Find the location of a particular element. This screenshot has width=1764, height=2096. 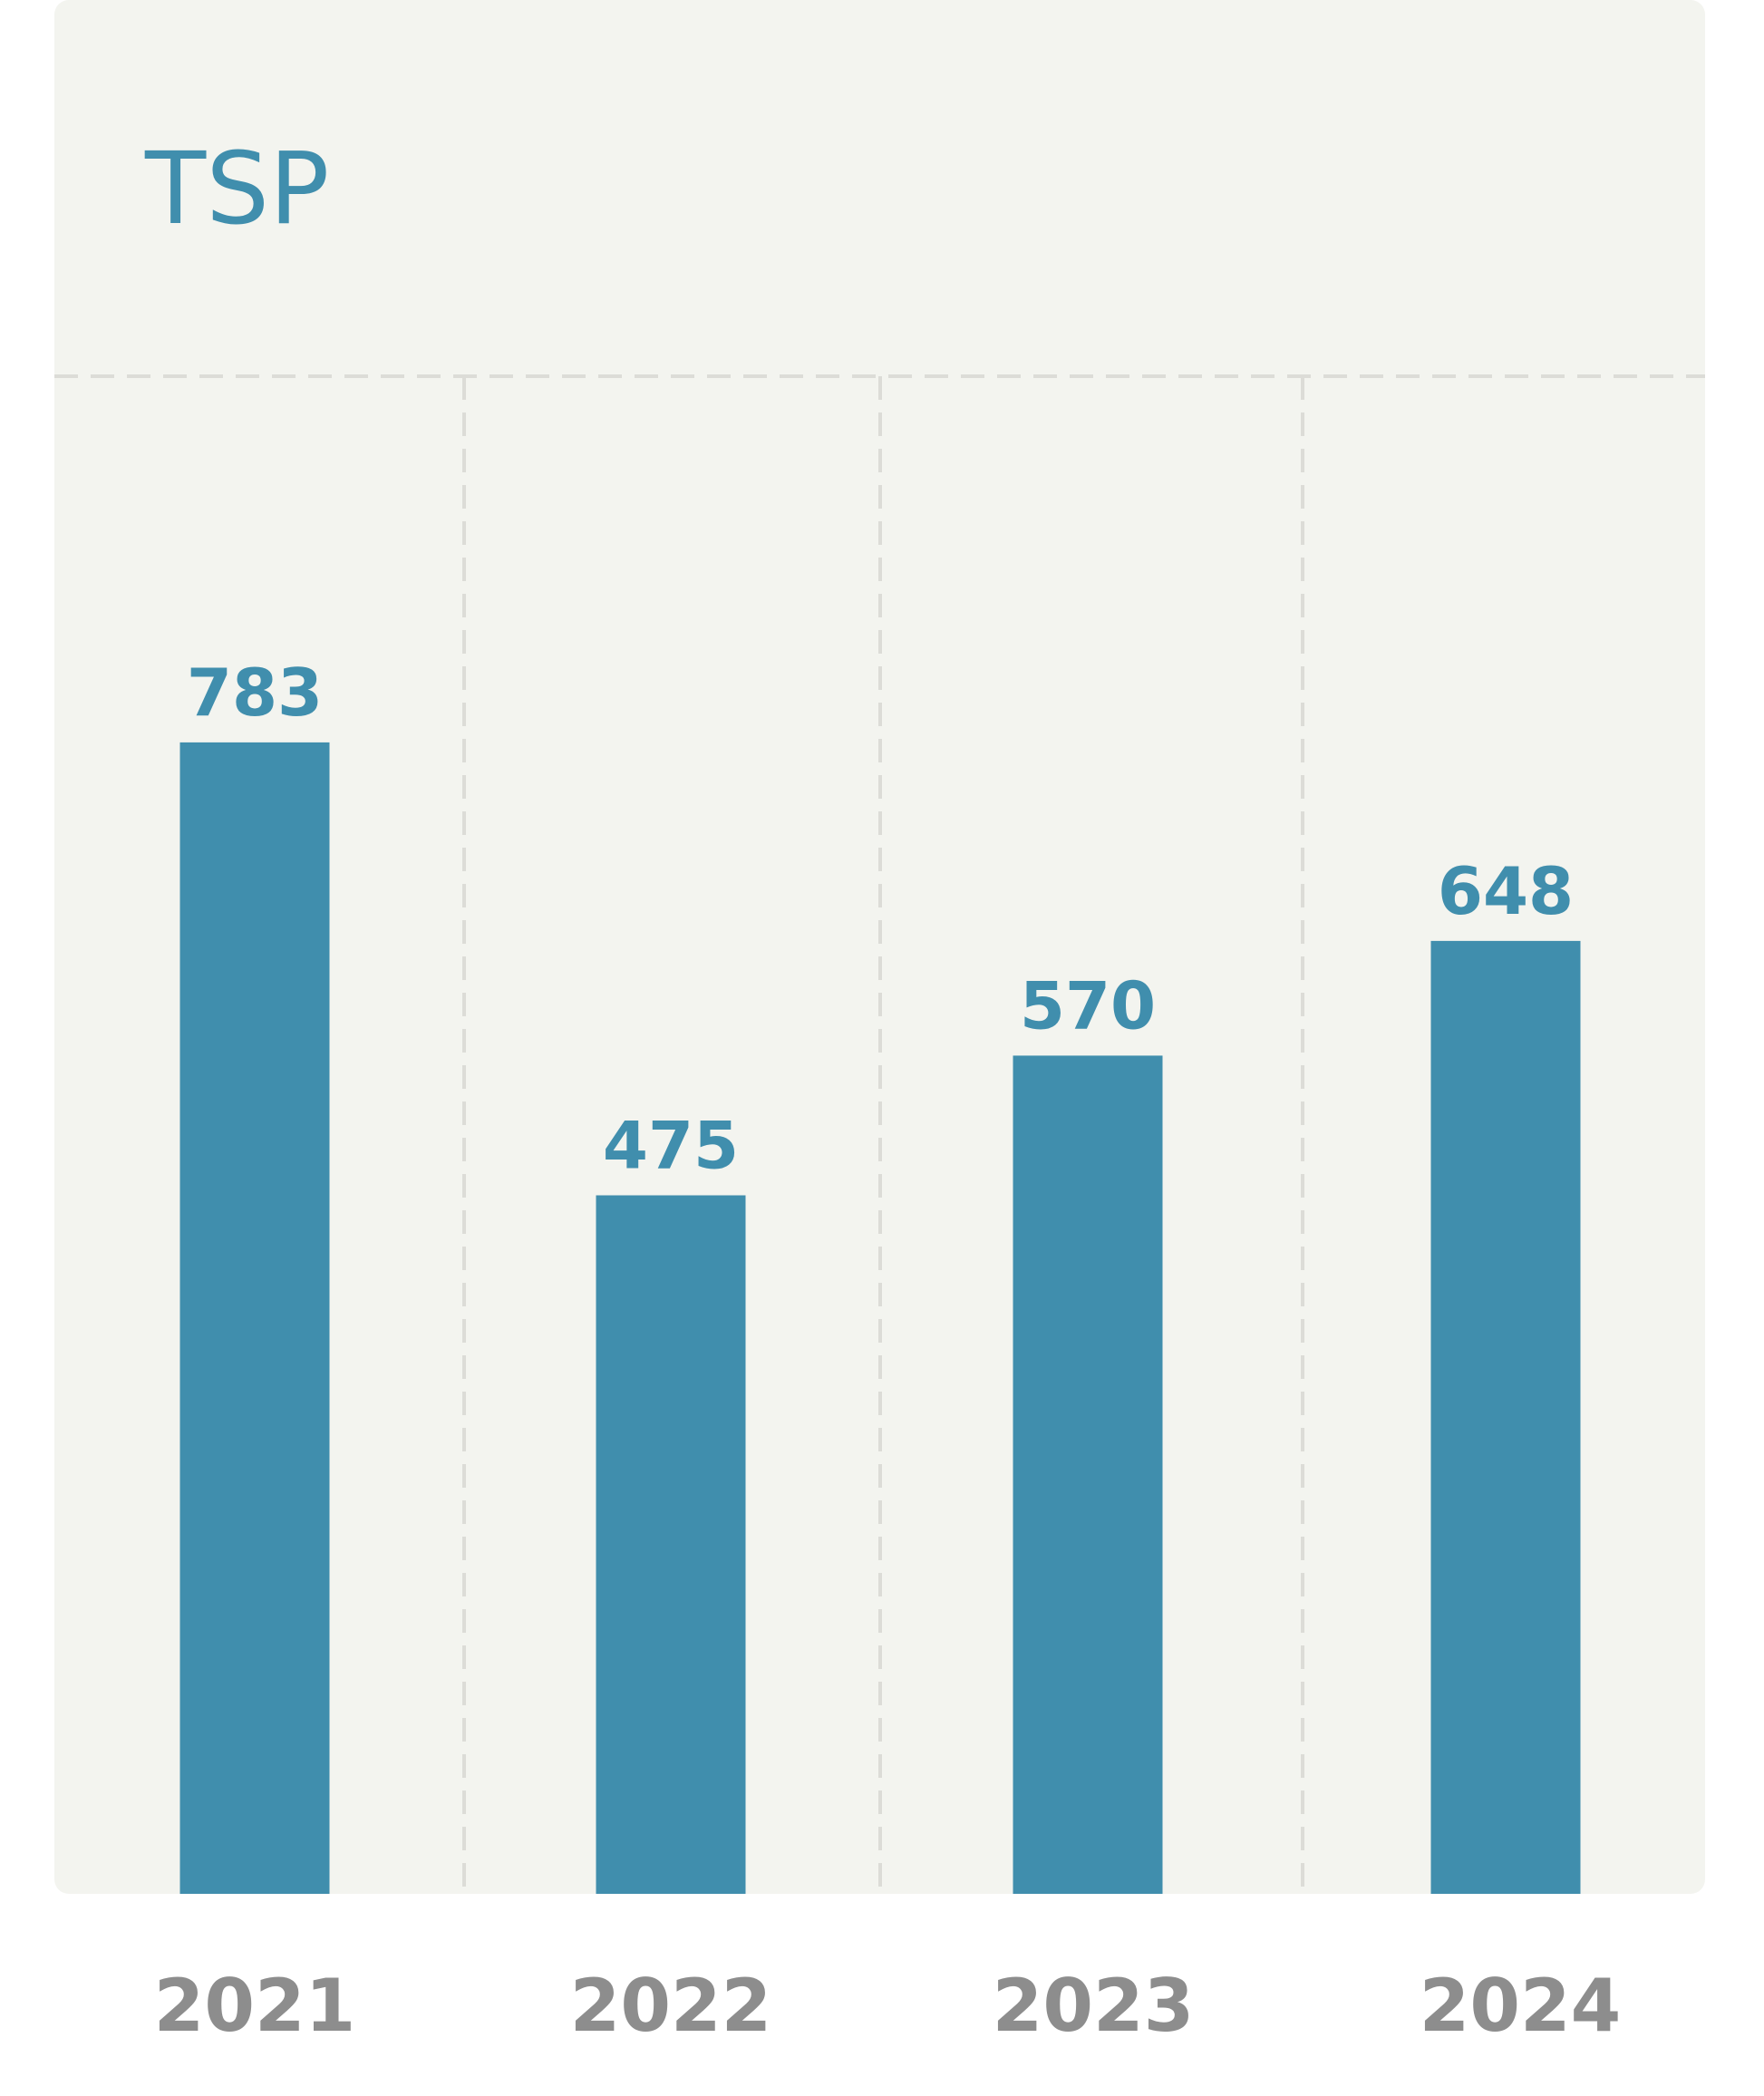

x-tick-label: 2023 is located at coordinates (1094, 2006).